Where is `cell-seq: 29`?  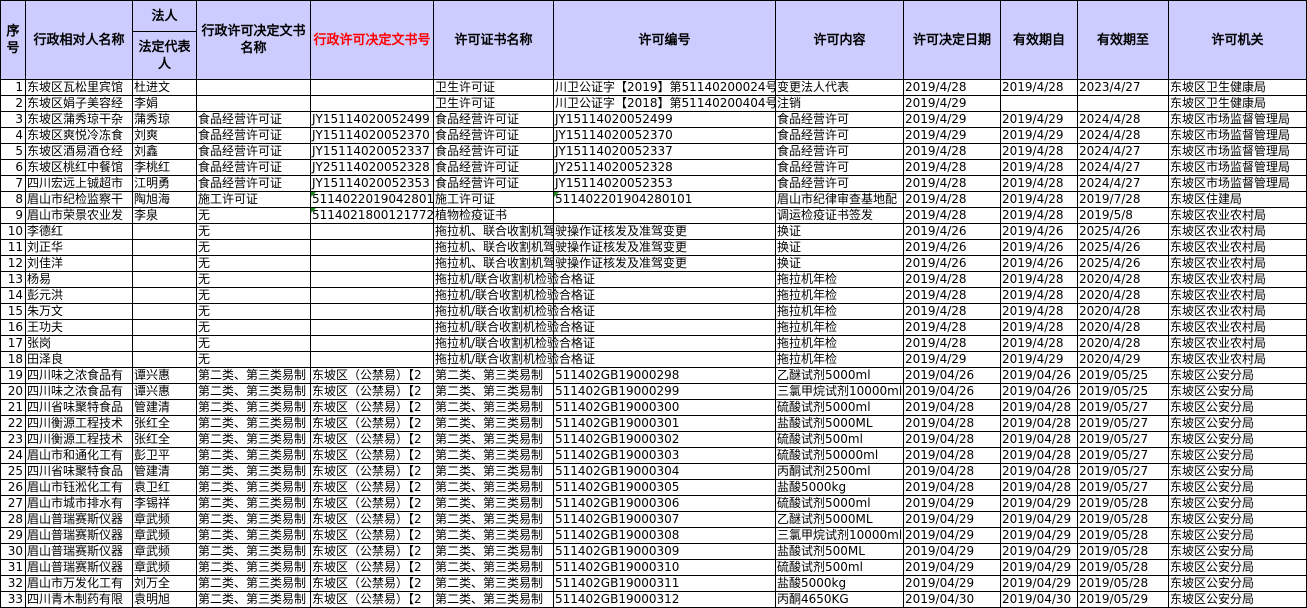
cell-seq: 29 is located at coordinates (13, 535).